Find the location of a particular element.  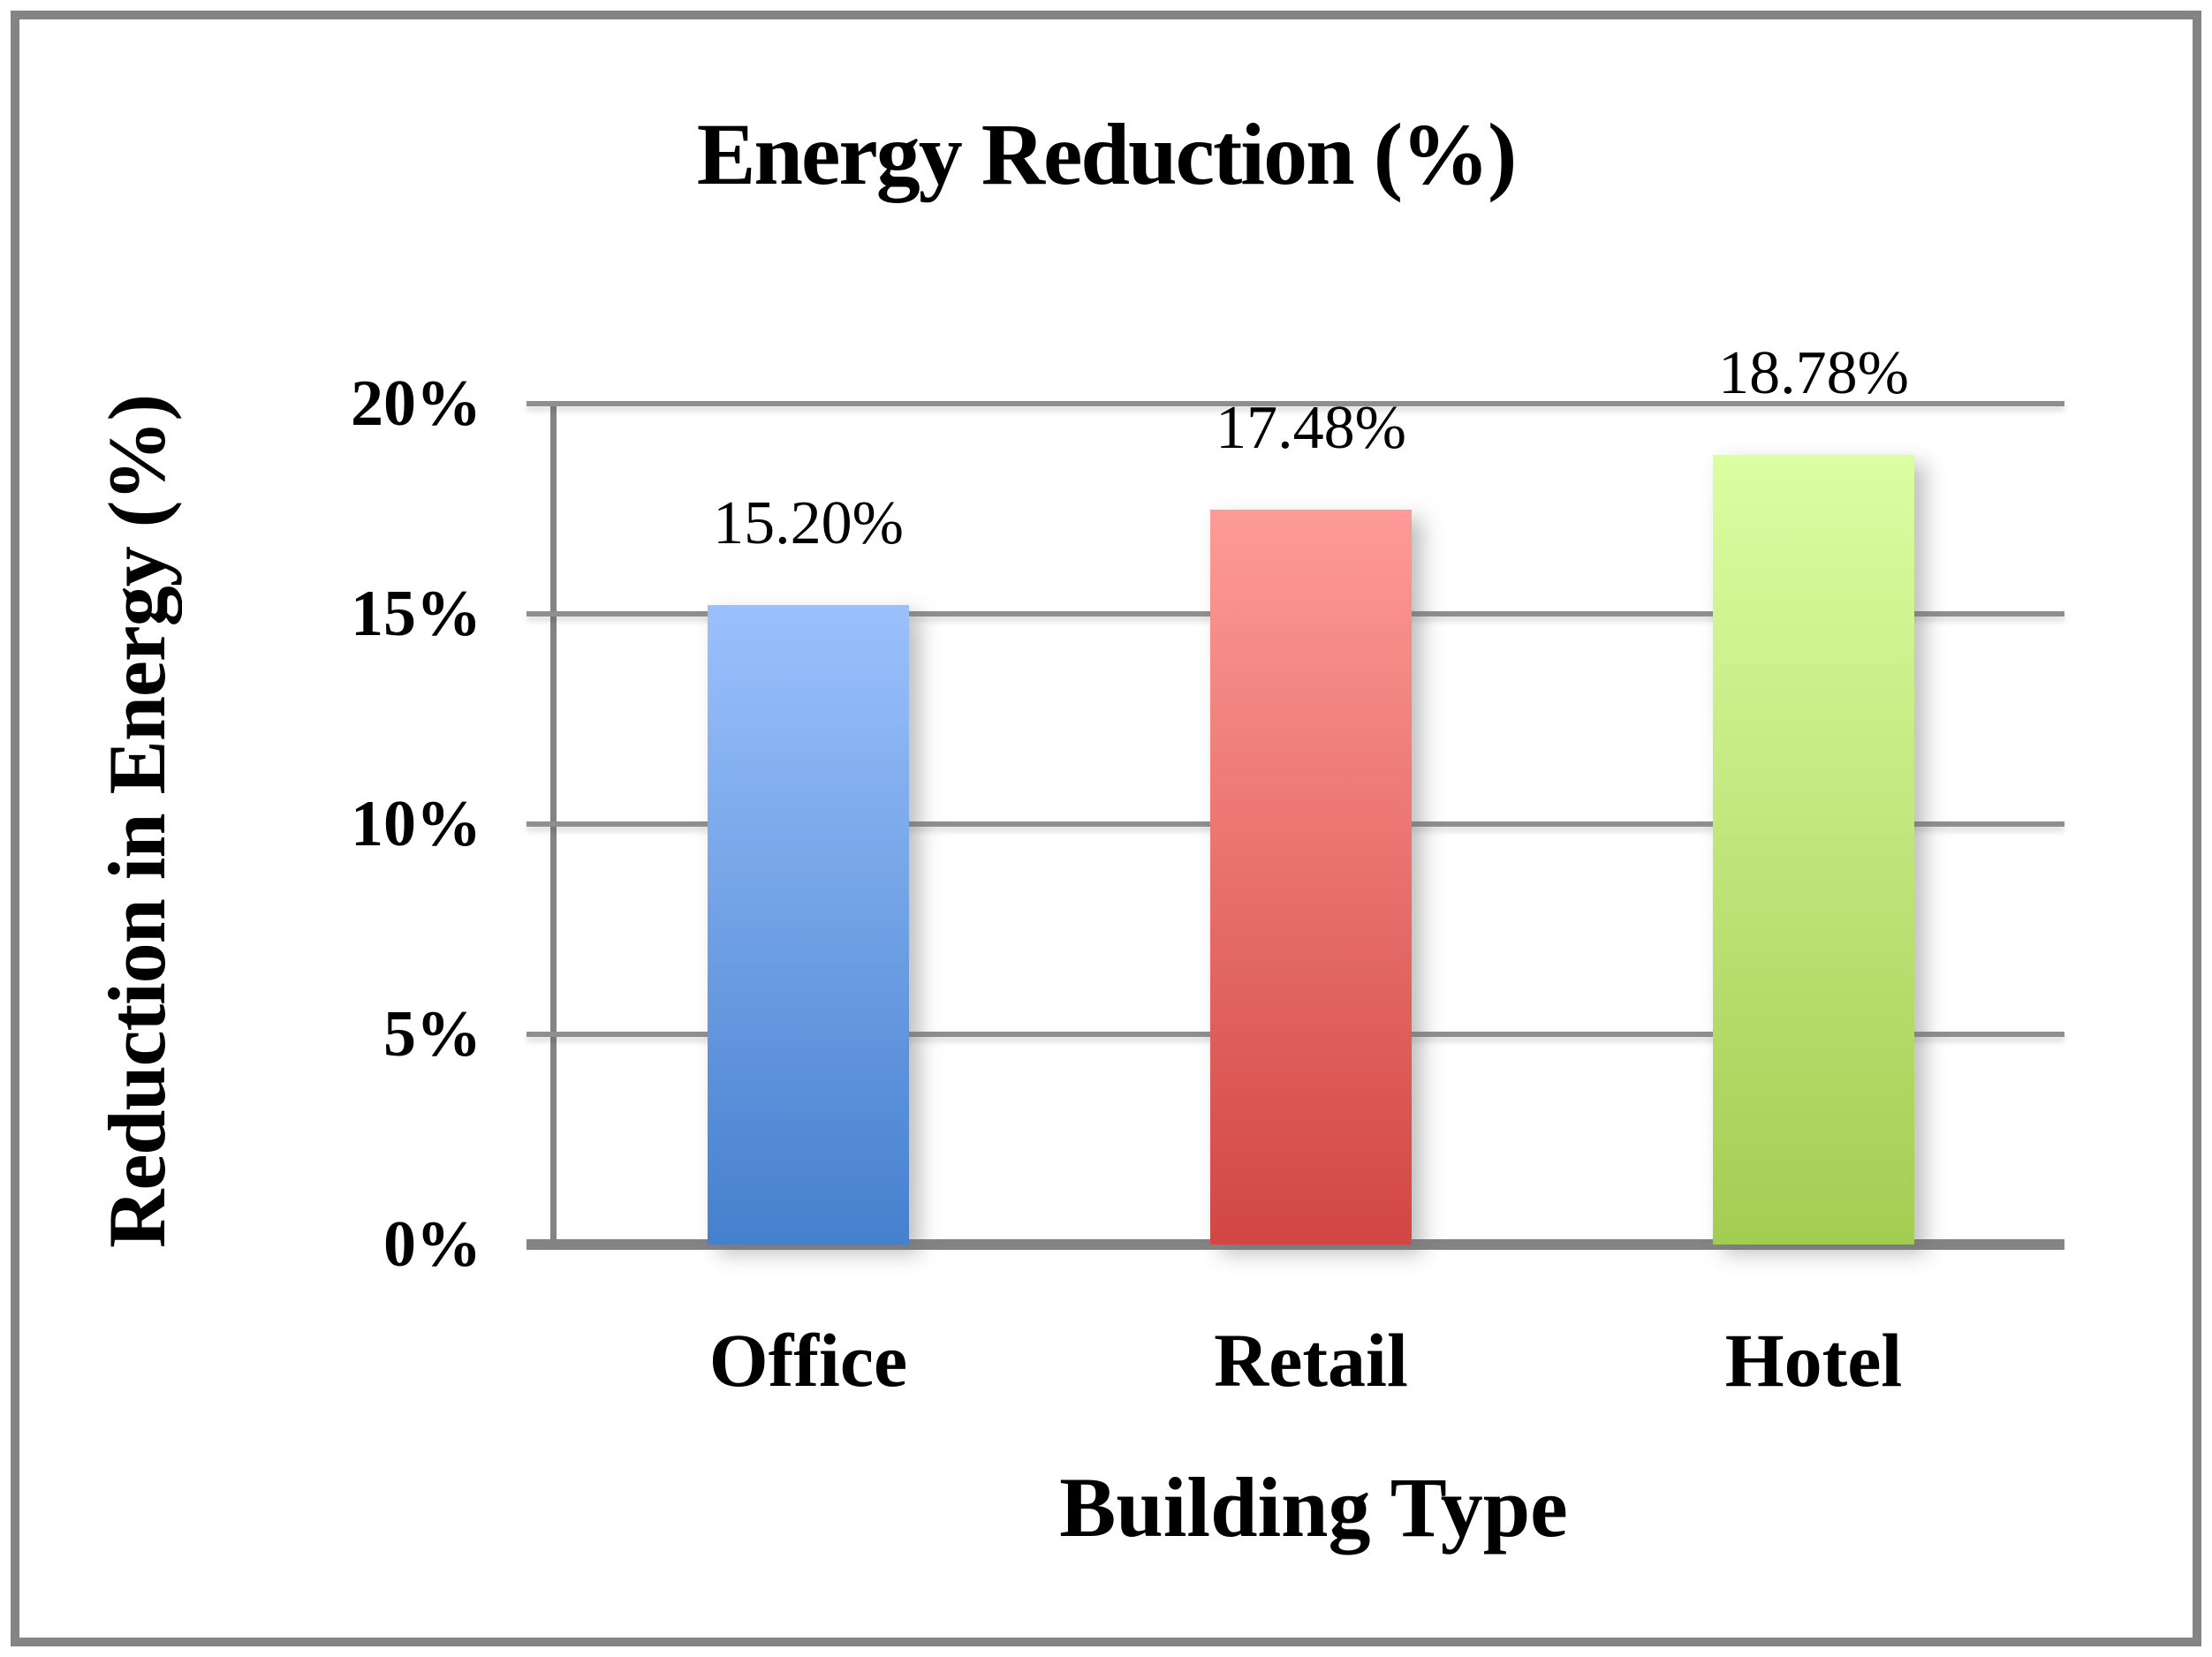

y-tick-label: 0% is located at coordinates (432, 1244).